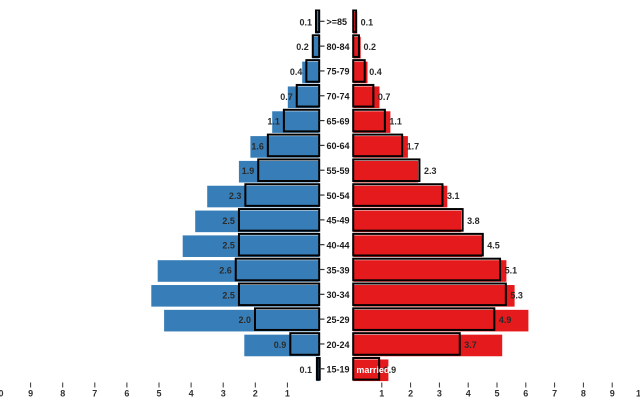  Describe the element at coordinates (244, 320) in the screenshot. I see `svg-text: 2.0` at that location.